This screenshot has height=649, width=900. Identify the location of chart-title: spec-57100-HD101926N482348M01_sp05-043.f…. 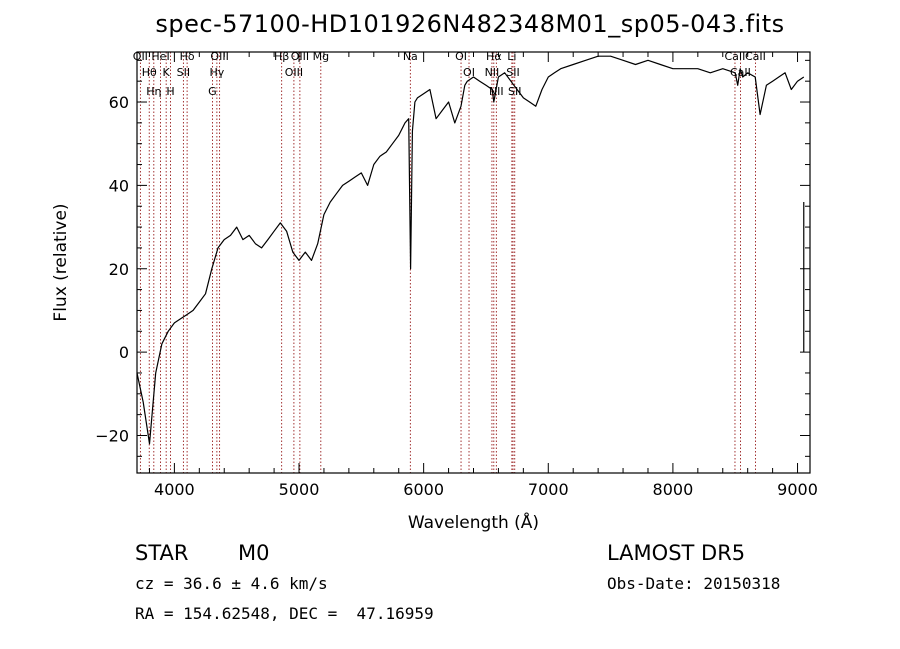
(470, 24).